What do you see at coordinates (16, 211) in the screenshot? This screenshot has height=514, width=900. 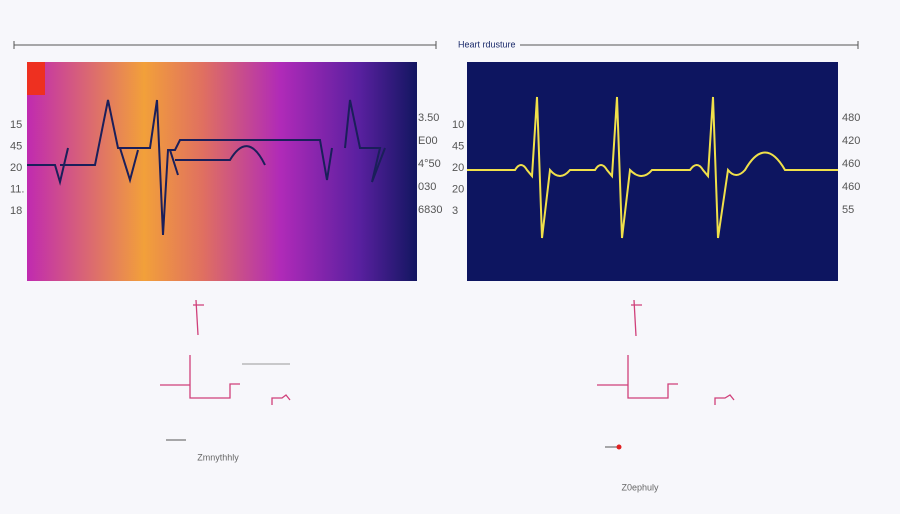 I see `axis-label: 18` at bounding box center [16, 211].